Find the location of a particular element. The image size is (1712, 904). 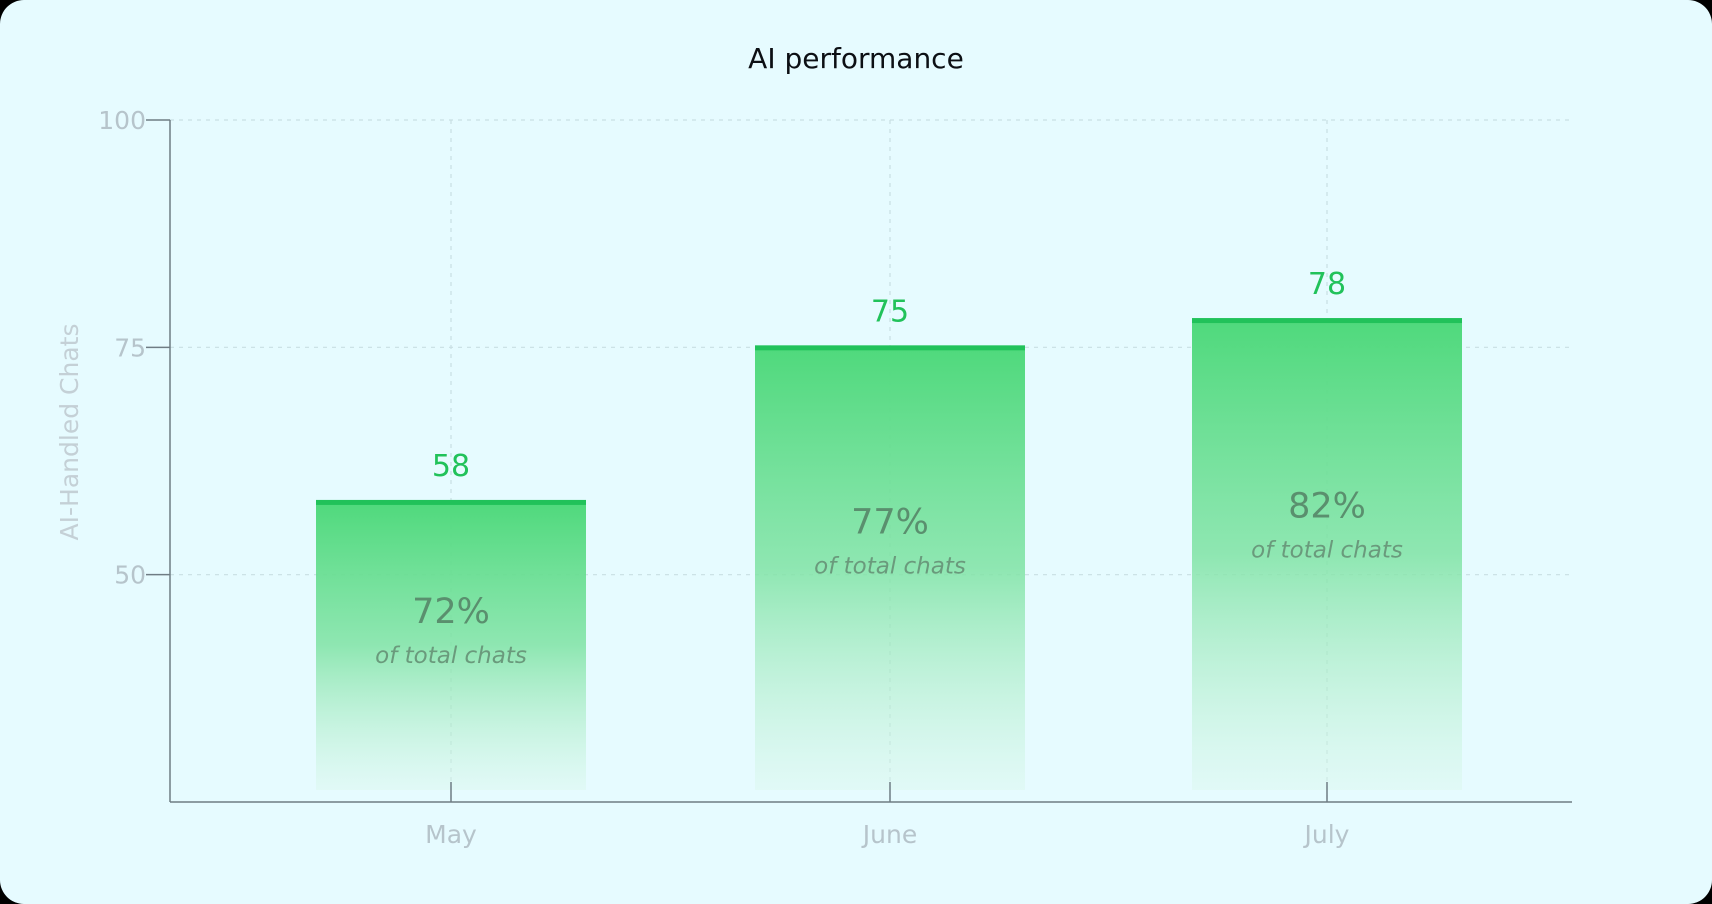

y-axis-title: AI-Handled Chats is located at coordinates (69, 432).